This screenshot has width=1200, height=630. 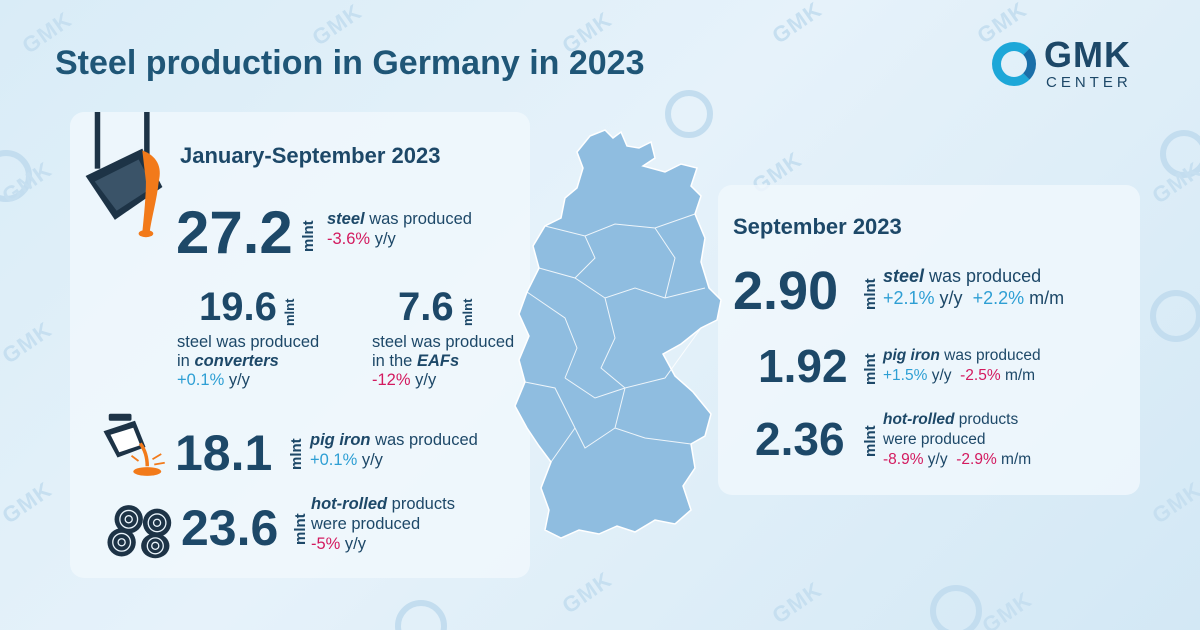 I want to click on sep-pig-iron-label: pig iron was produced, so click(x=962, y=355).